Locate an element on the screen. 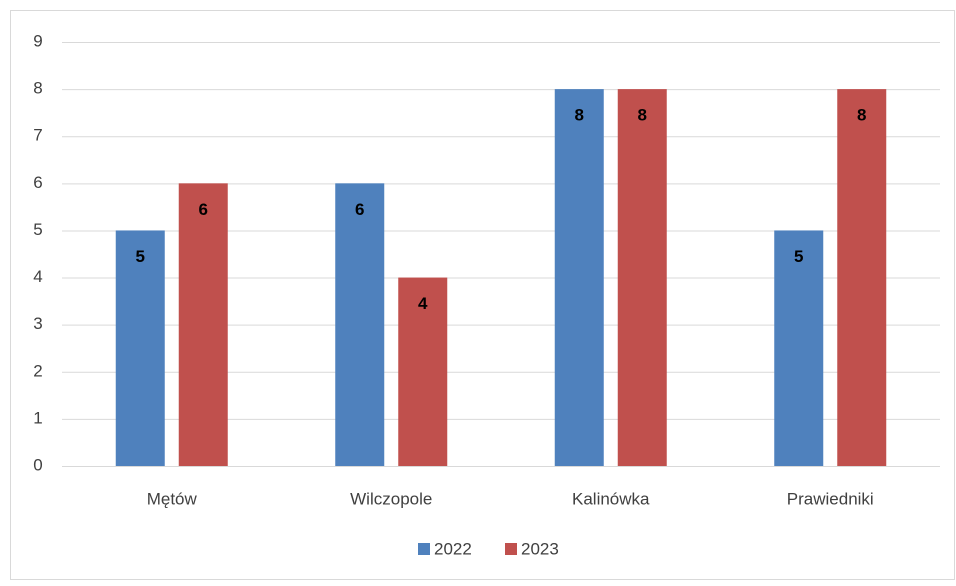  legend-label: 2023 is located at coordinates (540, 548).